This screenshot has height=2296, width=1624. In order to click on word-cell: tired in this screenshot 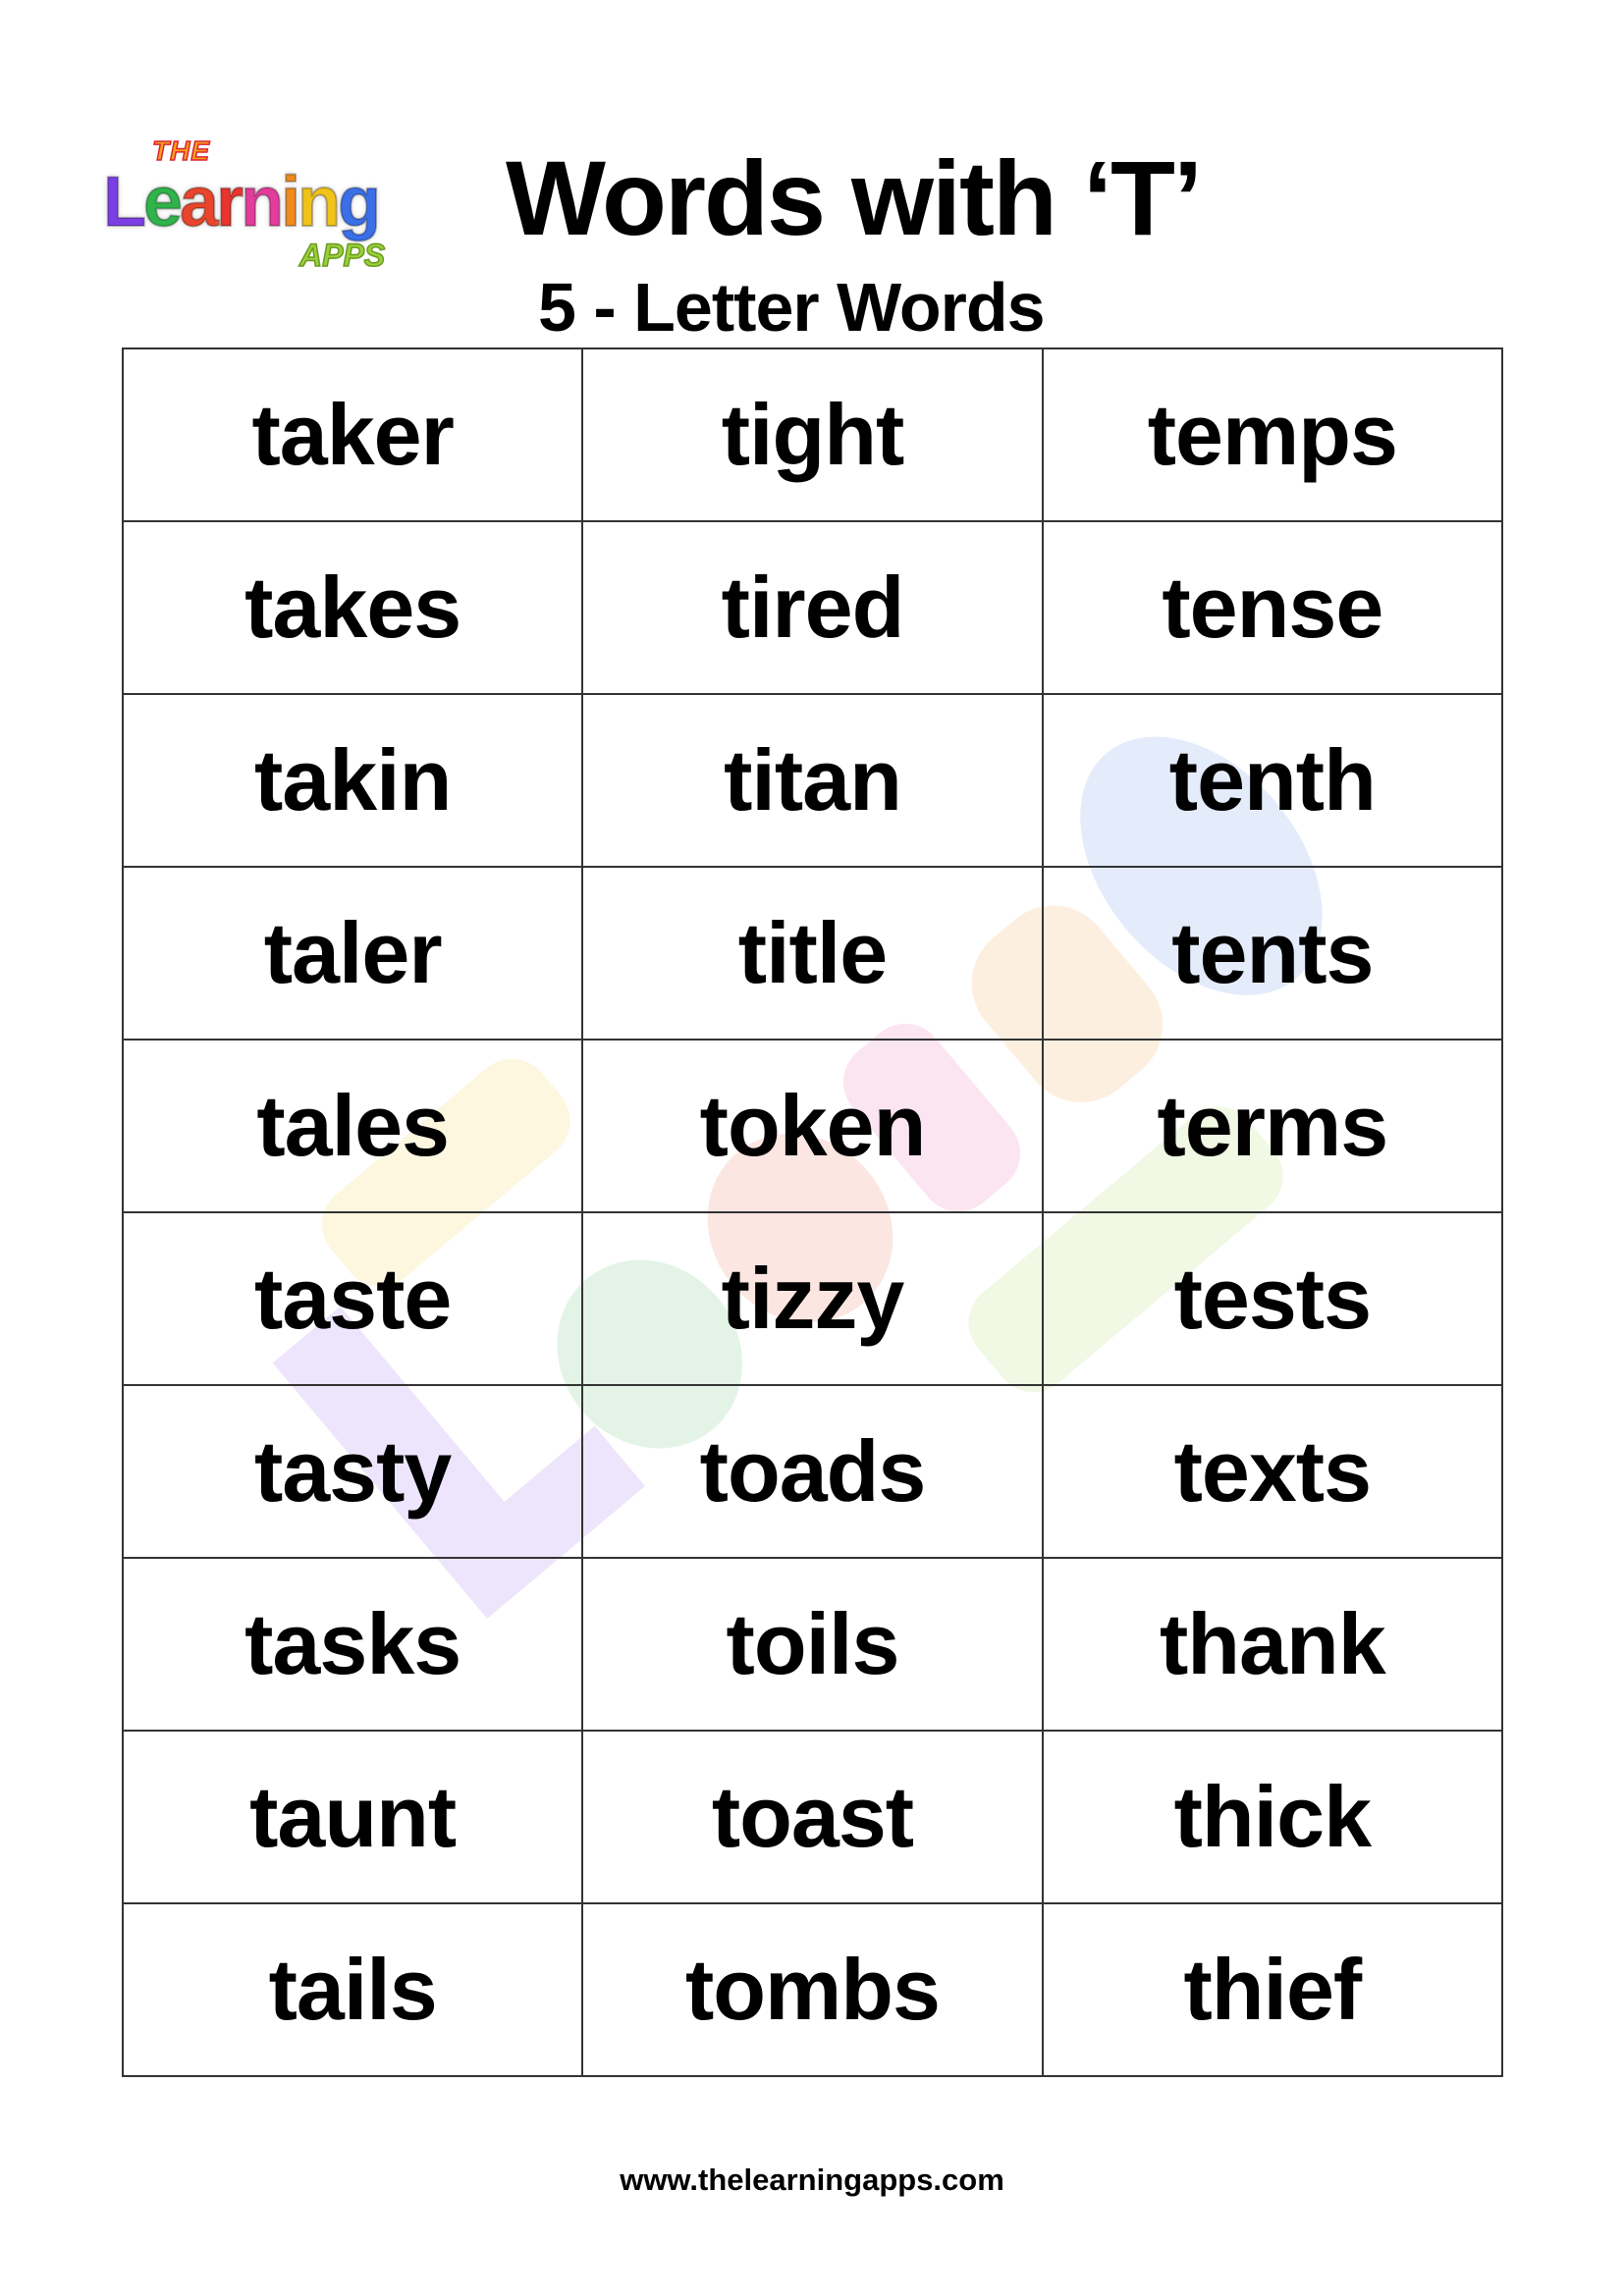, I will do `click(812, 607)`.